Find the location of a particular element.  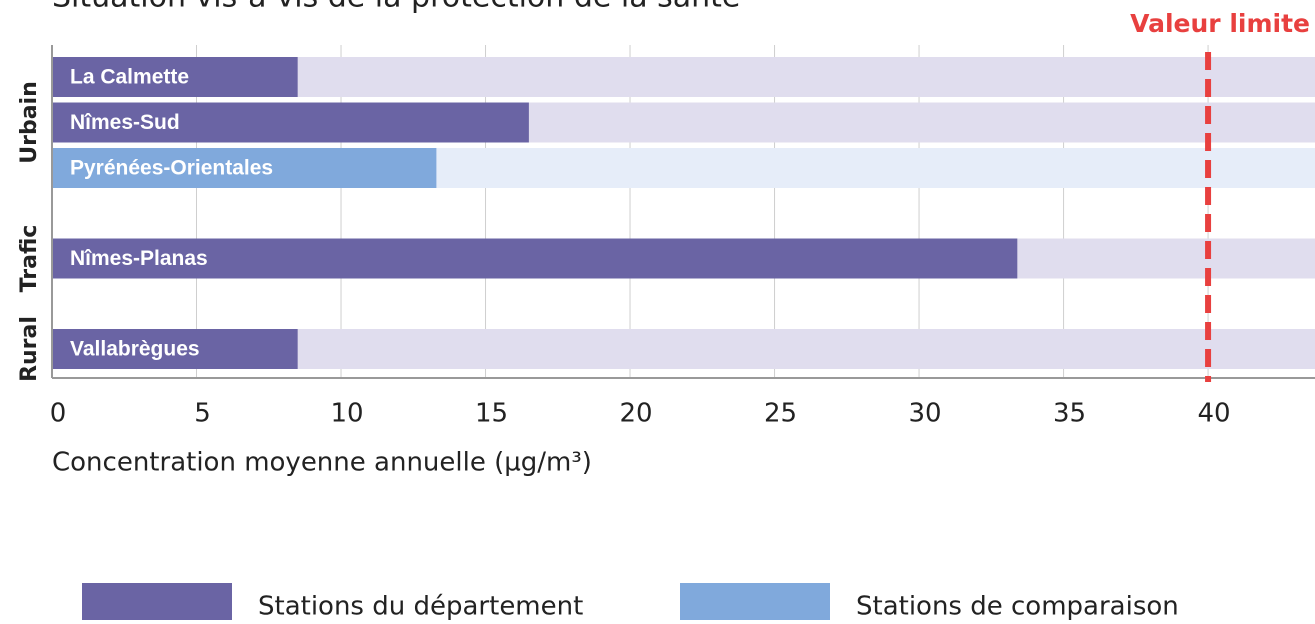

x-tick-label: 40 is located at coordinates (1214, 414).